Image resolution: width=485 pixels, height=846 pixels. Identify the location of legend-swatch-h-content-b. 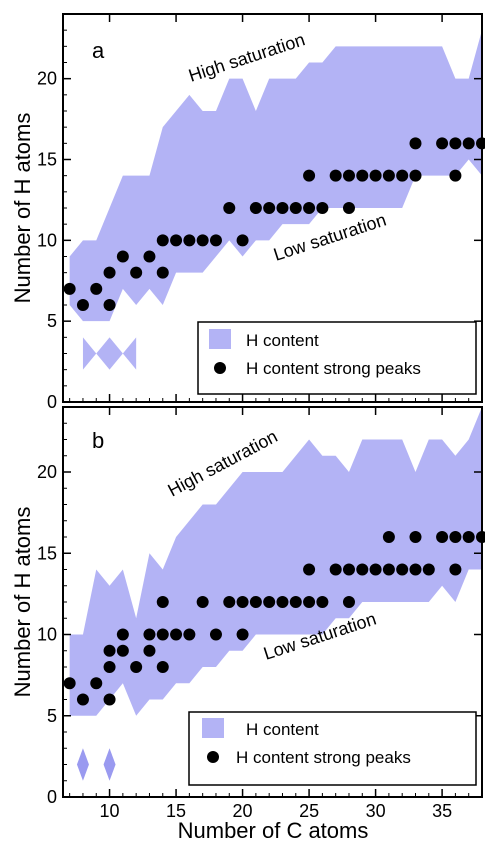
(213, 728).